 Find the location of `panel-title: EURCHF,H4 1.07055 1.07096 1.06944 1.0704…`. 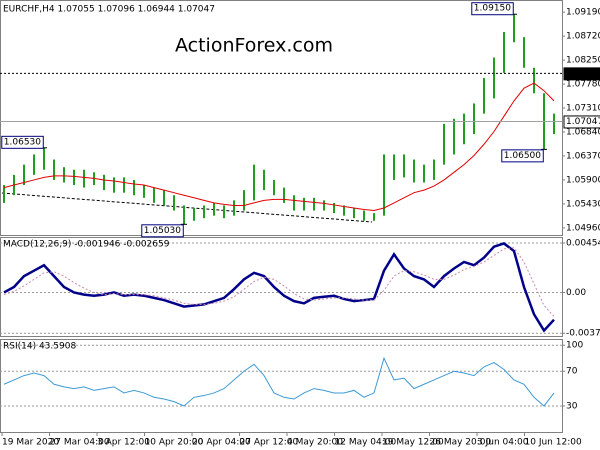

panel-title: EURCHF,H4 1.07055 1.07096 1.06944 1.0704… is located at coordinates (109, 10).